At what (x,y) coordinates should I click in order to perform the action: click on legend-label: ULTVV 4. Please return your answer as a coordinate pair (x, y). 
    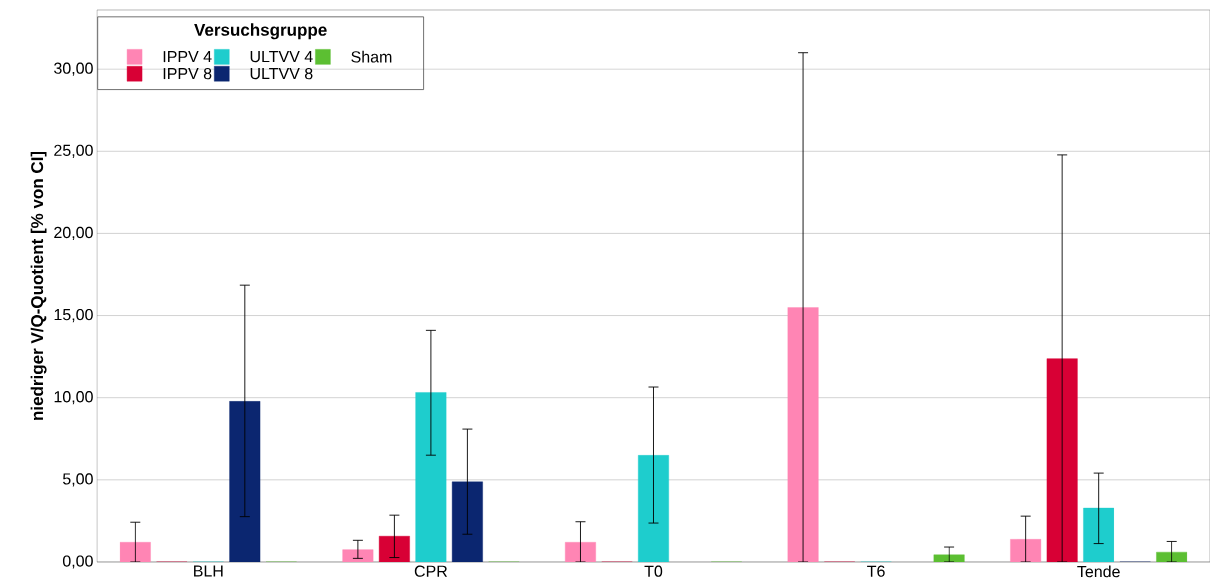
    Looking at the image, I should click on (281, 57).